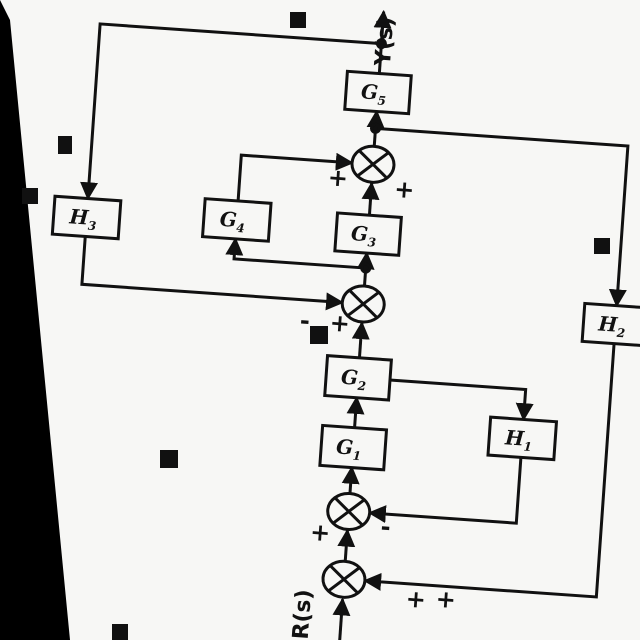 This screenshot has height=640, width=640. I want to click on wire-h1-return, so click(445, 491).